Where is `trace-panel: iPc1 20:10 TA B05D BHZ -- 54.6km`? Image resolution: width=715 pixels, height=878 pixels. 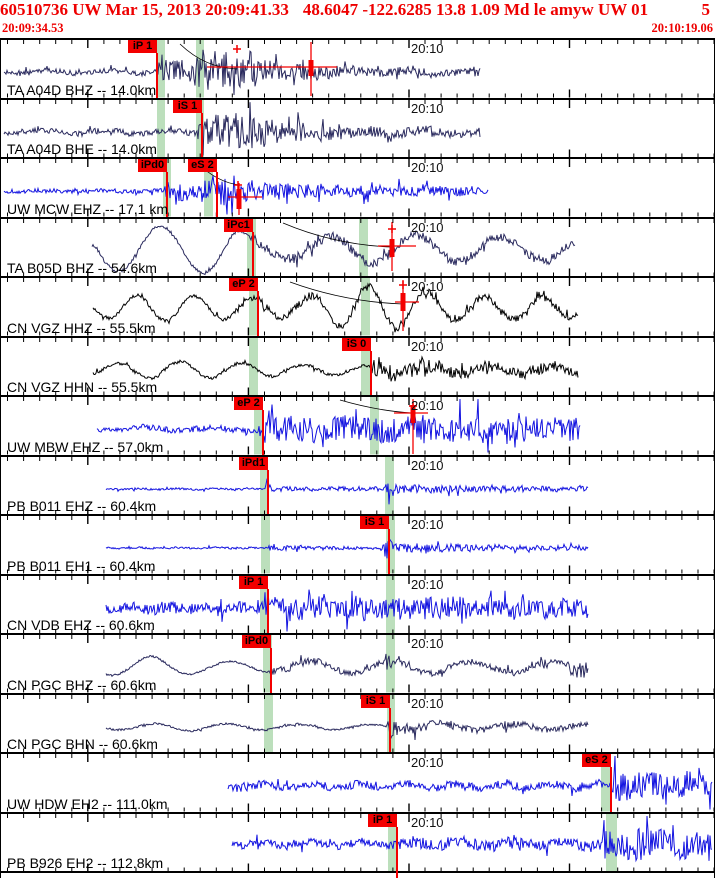 trace-panel: iPc1 20:10 TA B05D BHZ -- 54.6km is located at coordinates (357, 246).